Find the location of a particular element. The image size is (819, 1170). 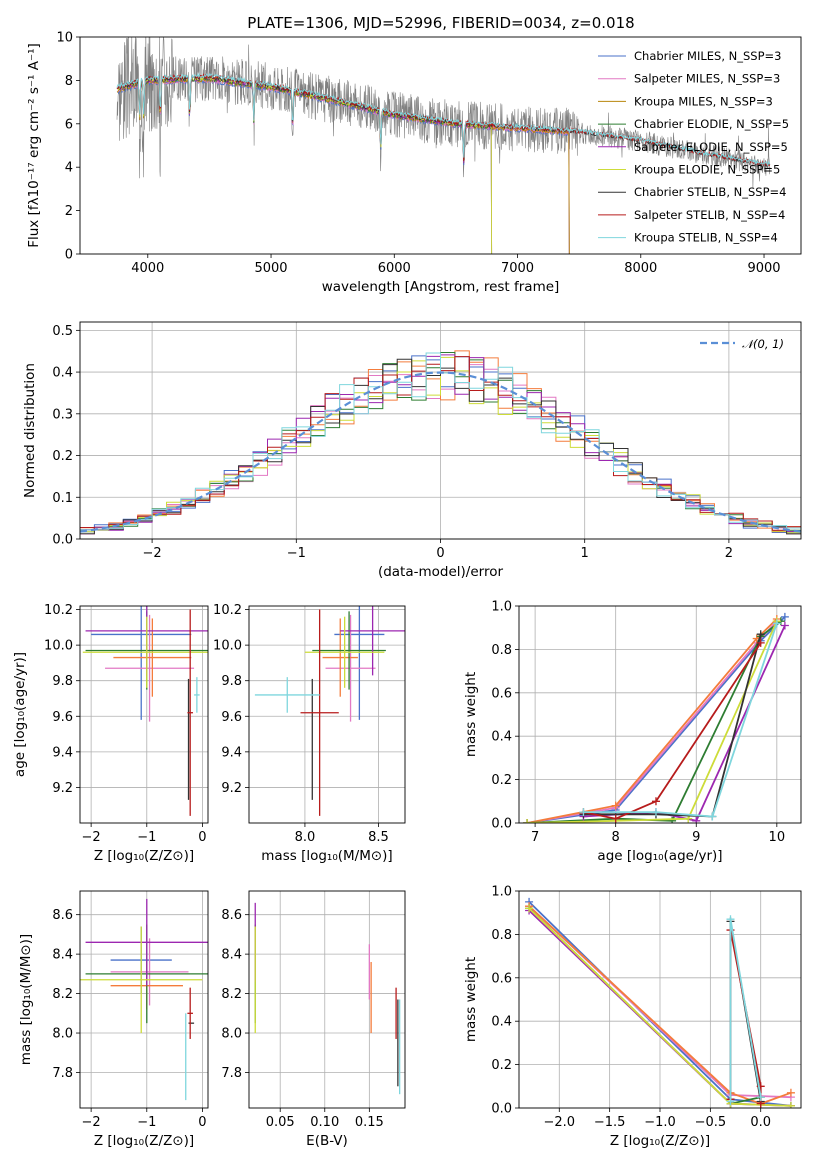

age-vs-z-frame is located at coordinates (144, 714).